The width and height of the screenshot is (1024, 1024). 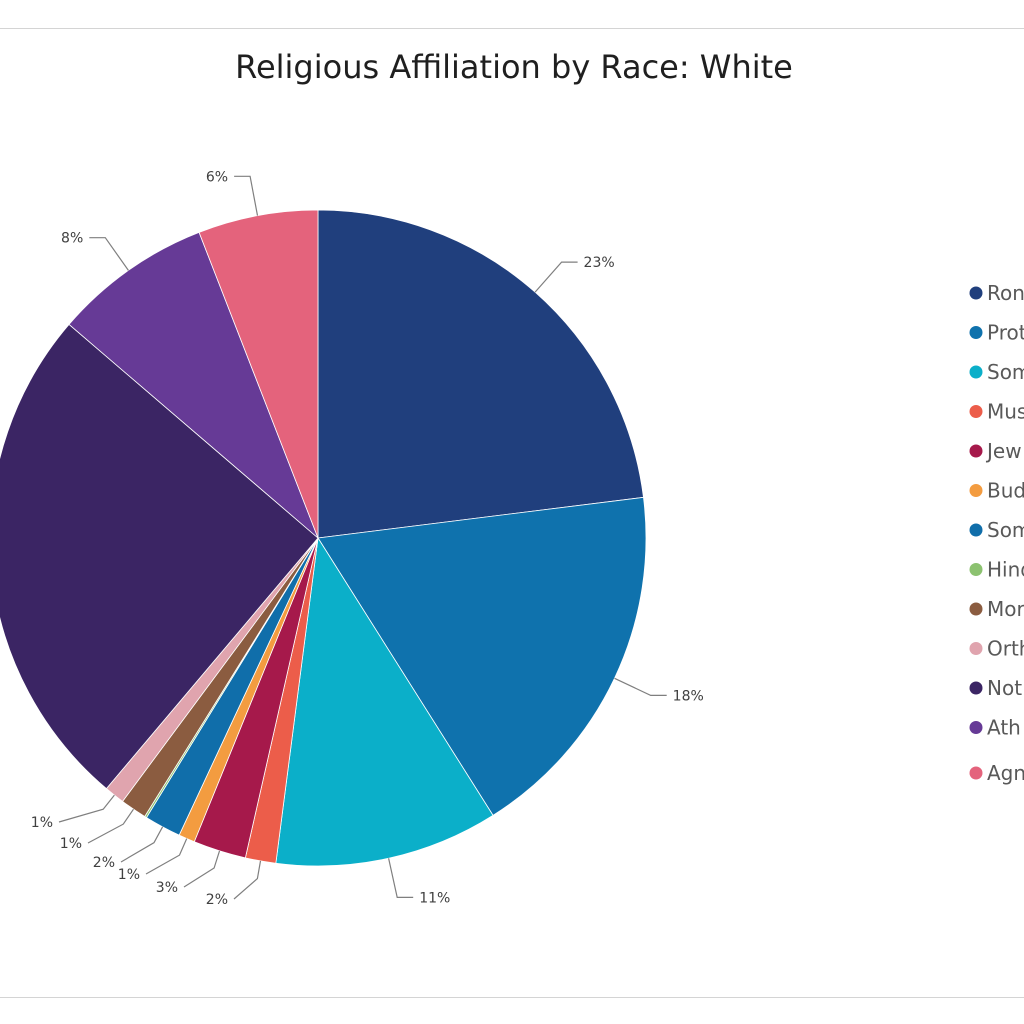 What do you see at coordinates (1005, 649) in the screenshot?
I see `legend-label: Orth` at bounding box center [1005, 649].